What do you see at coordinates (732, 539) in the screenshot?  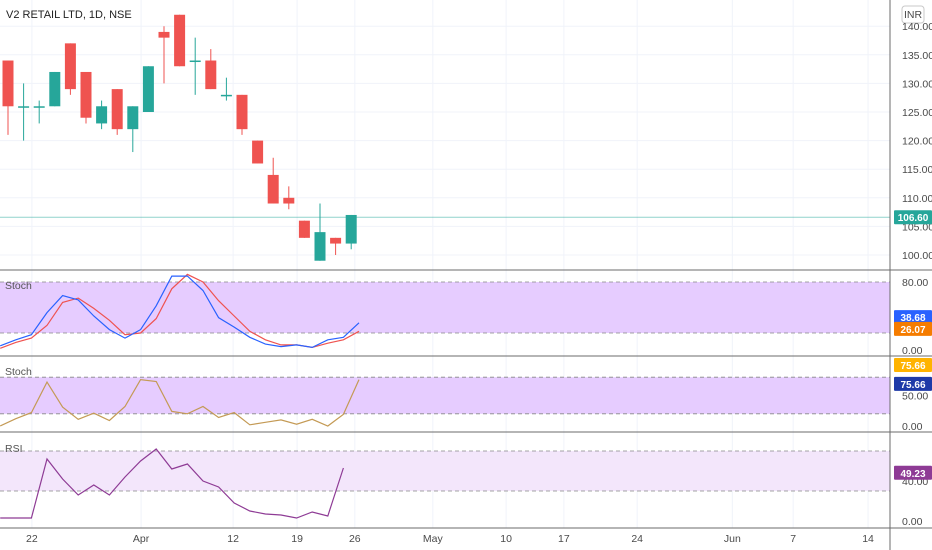 I see `x-tick-label: Jun` at bounding box center [732, 539].